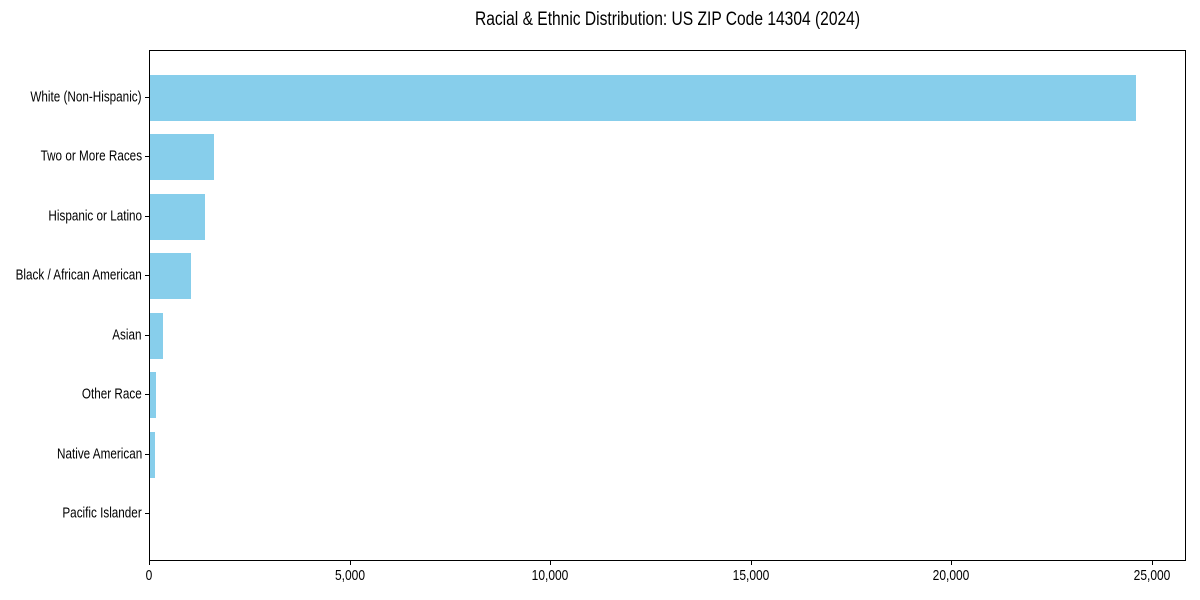 The width and height of the screenshot is (1200, 600). What do you see at coordinates (156, 335) in the screenshot?
I see `bar-asian` at bounding box center [156, 335].